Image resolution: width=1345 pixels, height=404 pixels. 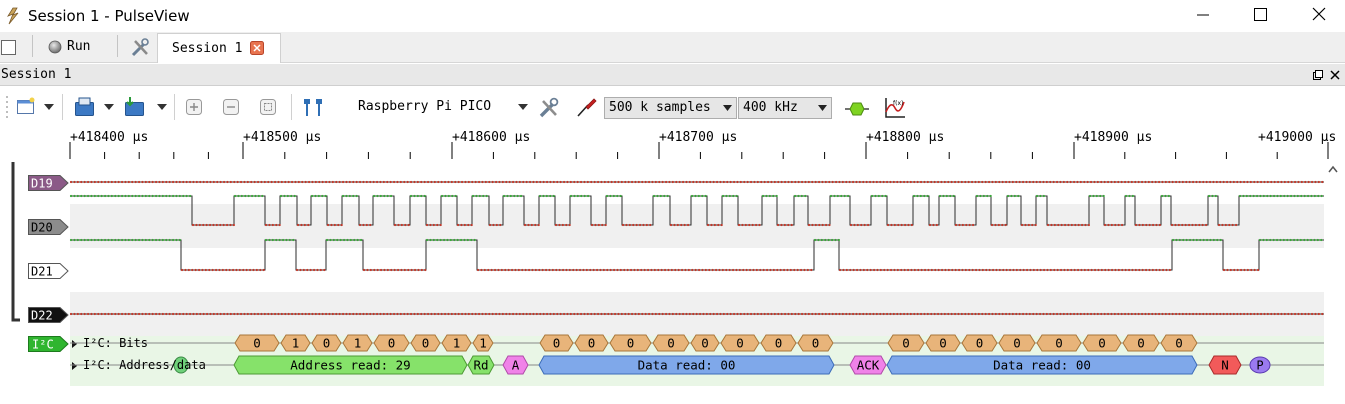 What do you see at coordinates (515, 365) in the screenshot?
I see `ack-annotation: A` at bounding box center [515, 365].